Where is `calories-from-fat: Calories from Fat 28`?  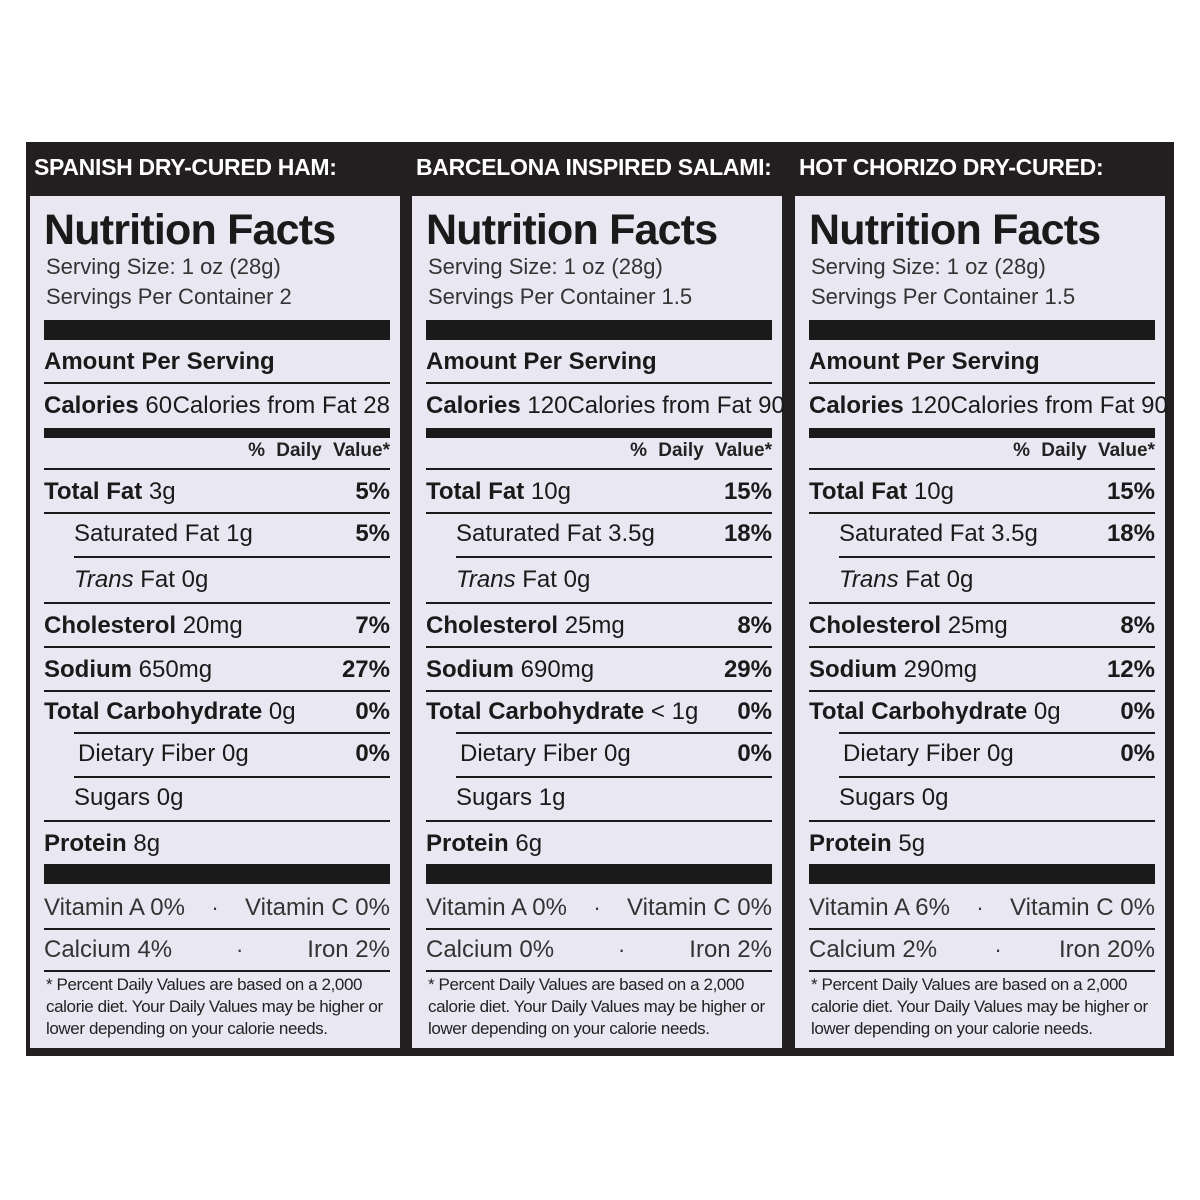
calories-from-fat: Calories from Fat 28 is located at coordinates (281, 405).